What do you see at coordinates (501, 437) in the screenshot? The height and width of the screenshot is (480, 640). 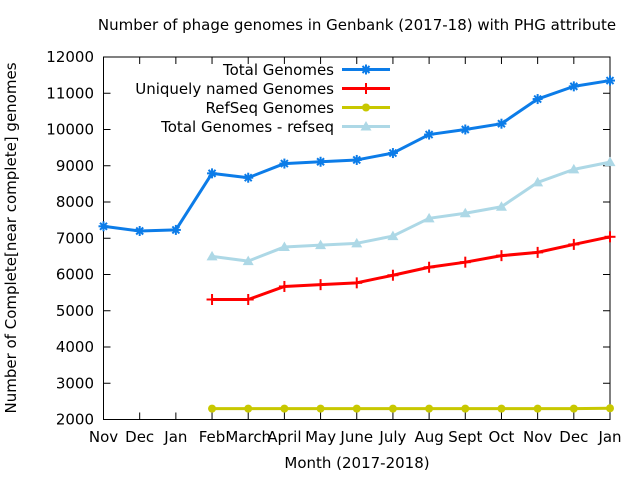 I see `x-tick-label: Oct` at bounding box center [501, 437].